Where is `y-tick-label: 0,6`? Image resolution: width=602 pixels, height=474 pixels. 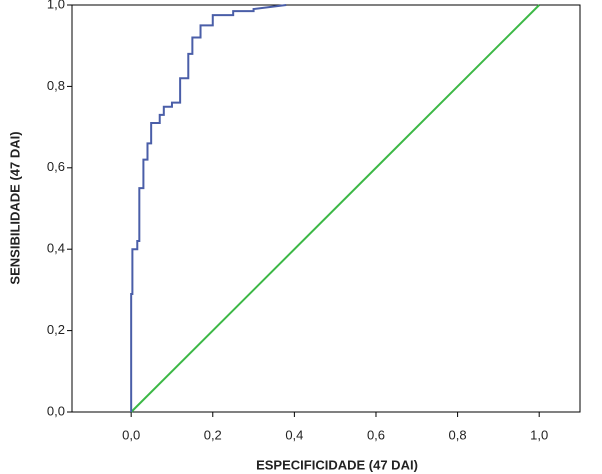
y-tick-label: 0,6 is located at coordinates (56, 166).